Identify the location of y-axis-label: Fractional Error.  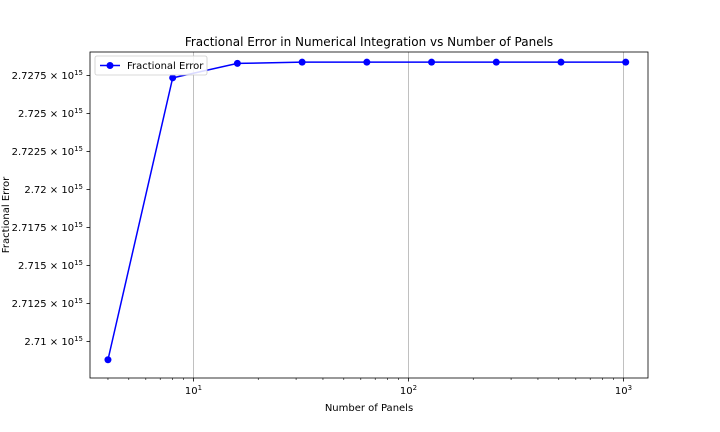
(6, 214).